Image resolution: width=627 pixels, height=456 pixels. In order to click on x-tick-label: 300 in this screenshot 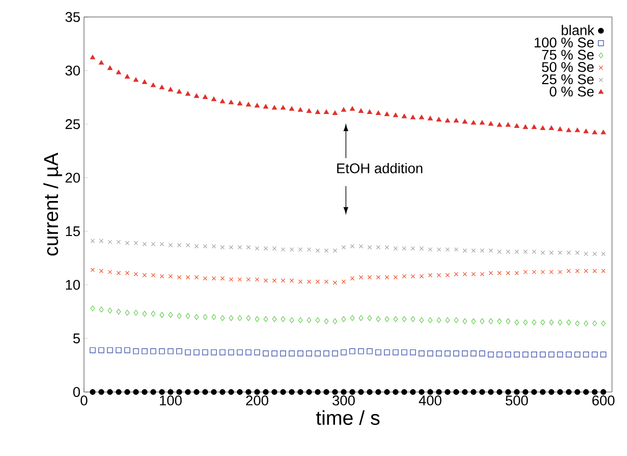, I will do `click(343, 401)`.